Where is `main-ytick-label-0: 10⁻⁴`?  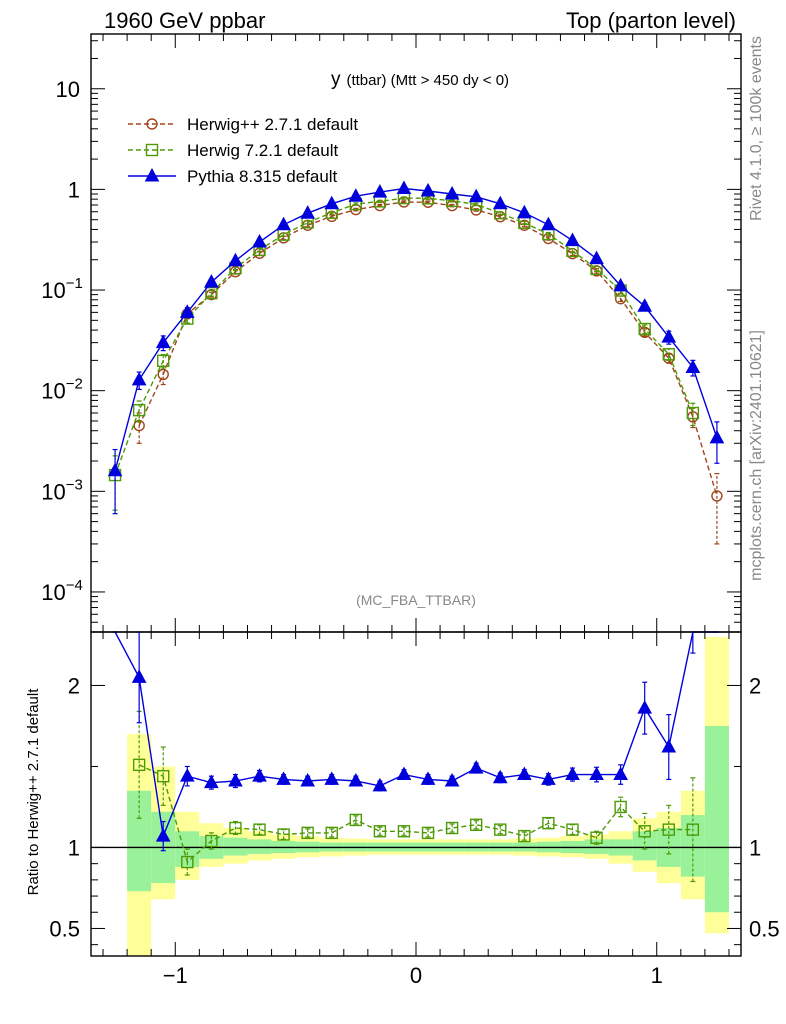
main-ytick-label-0: 10⁻⁴ is located at coordinates (62, 591).